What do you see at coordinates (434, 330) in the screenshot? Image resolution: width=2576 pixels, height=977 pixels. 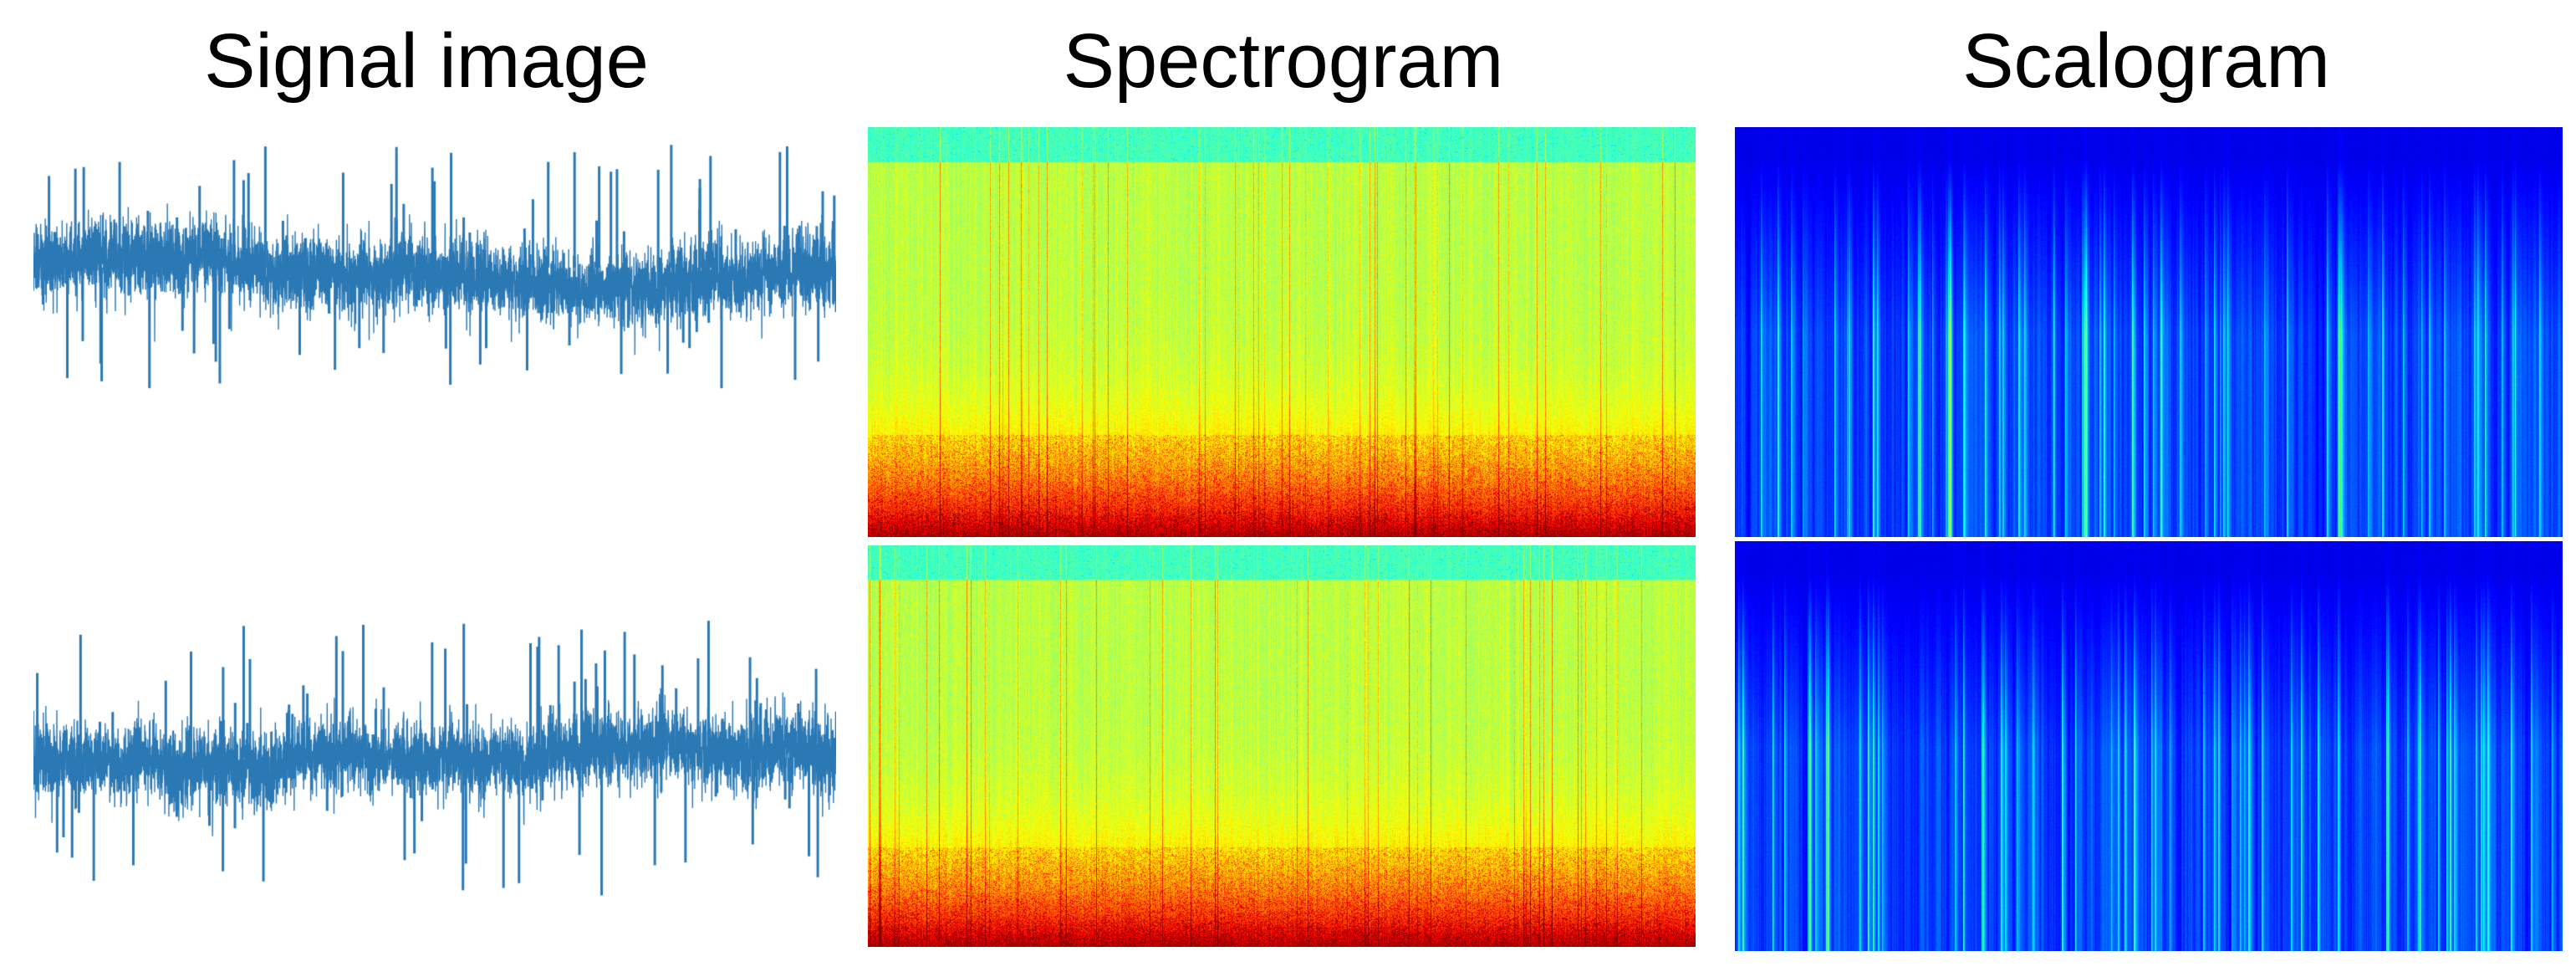 I see `signal-waveform-top` at bounding box center [434, 330].